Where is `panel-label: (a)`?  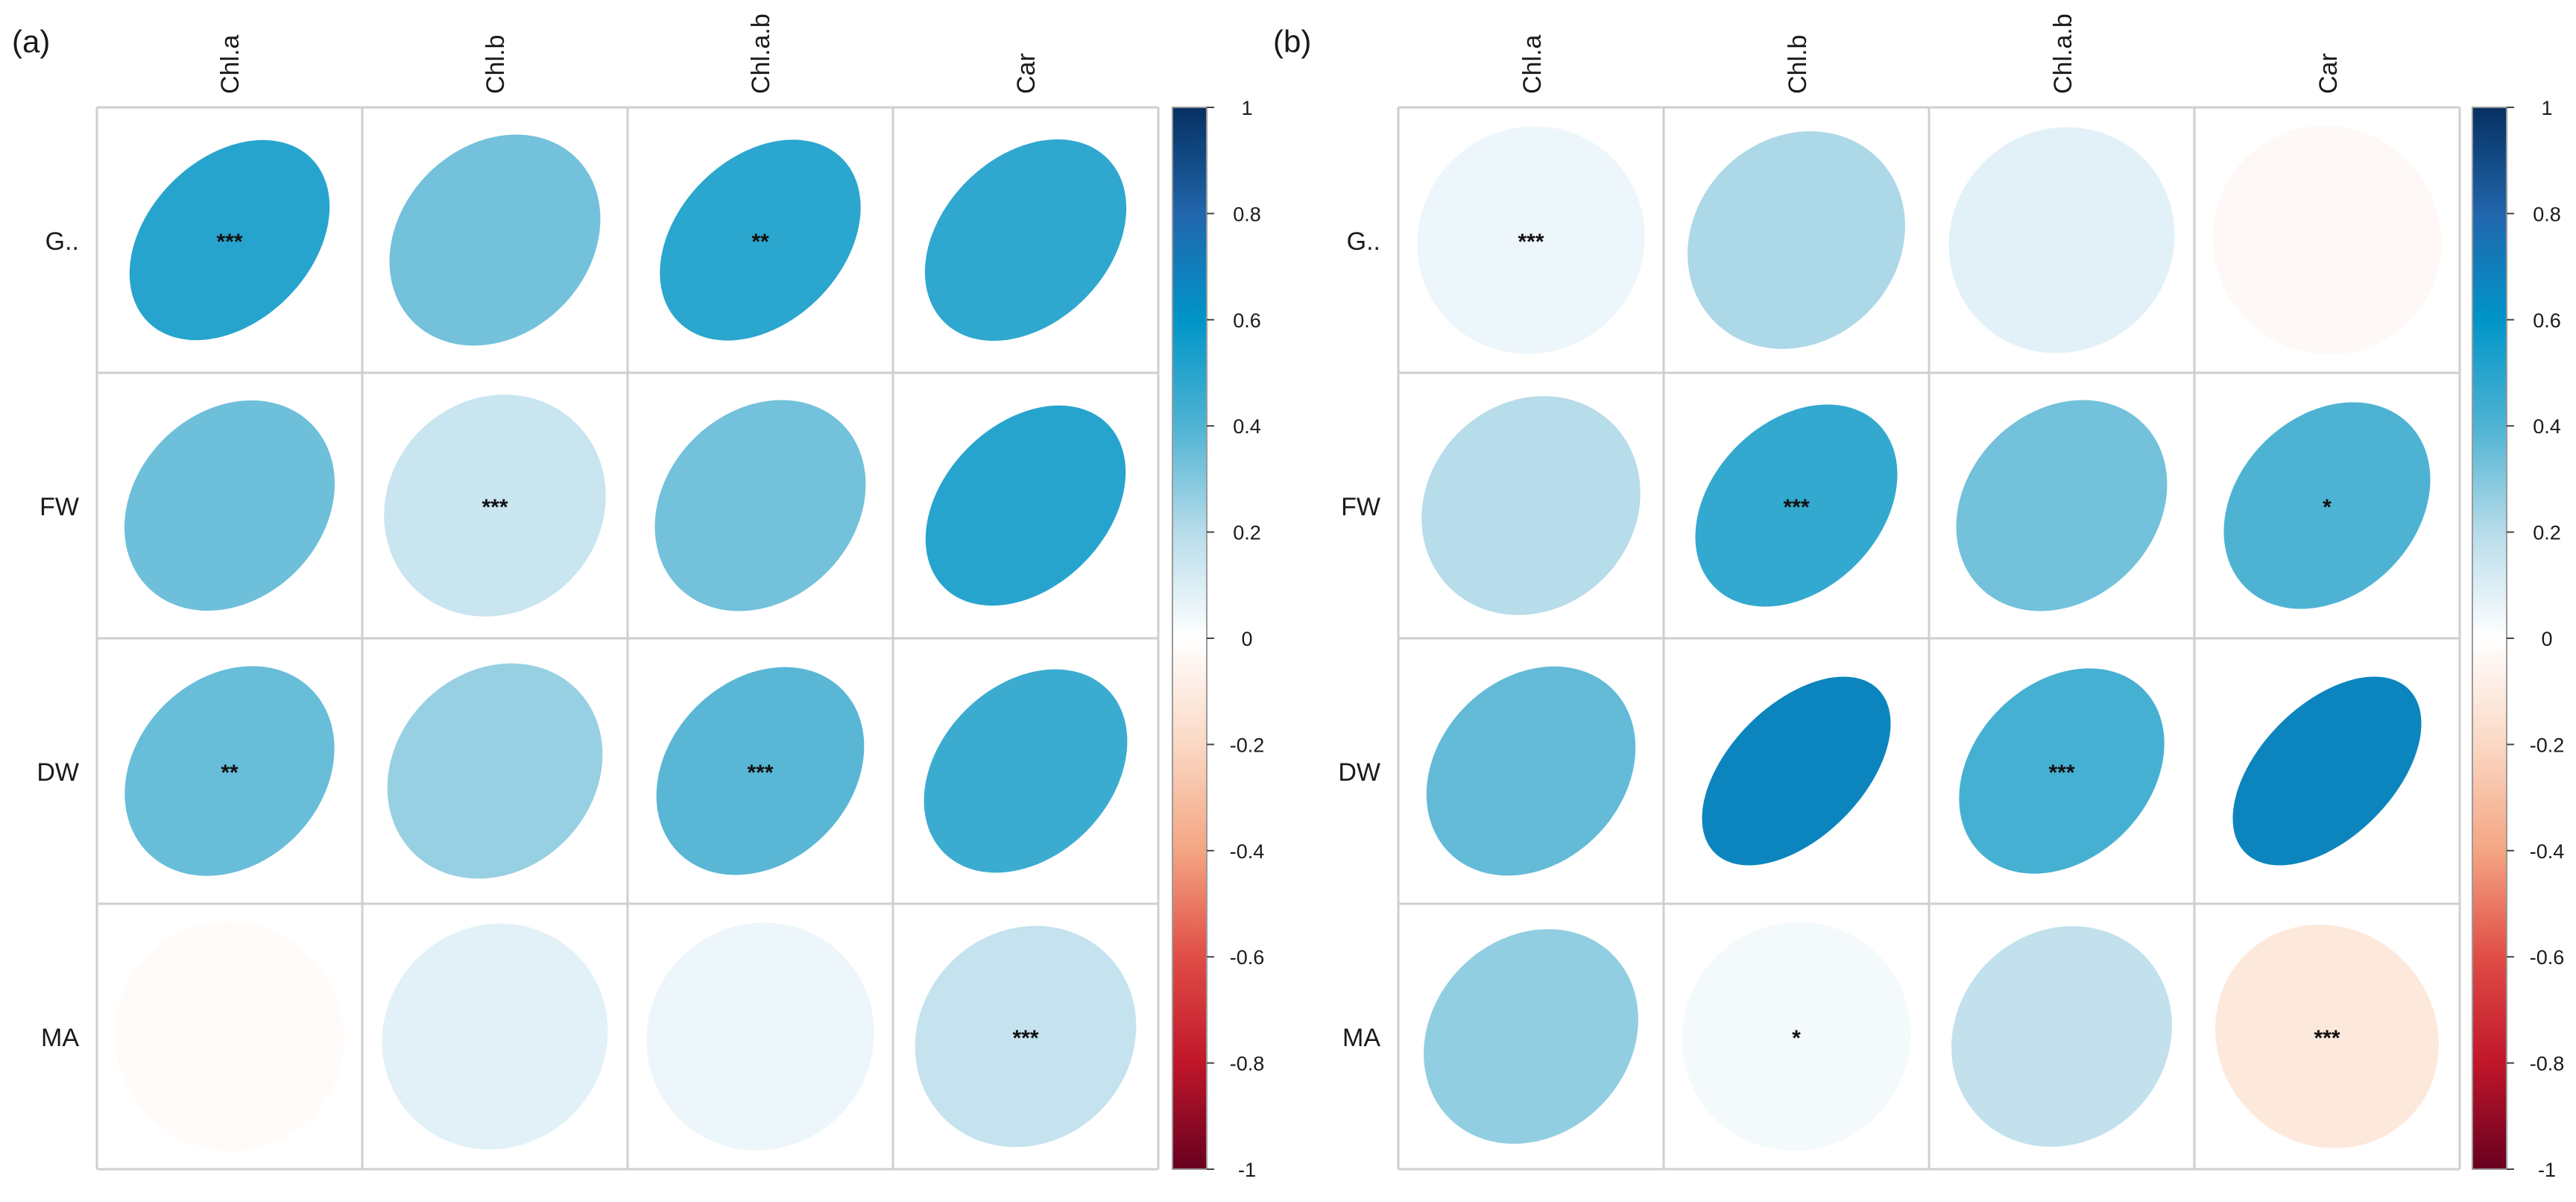
panel-label: (a) is located at coordinates (31, 41).